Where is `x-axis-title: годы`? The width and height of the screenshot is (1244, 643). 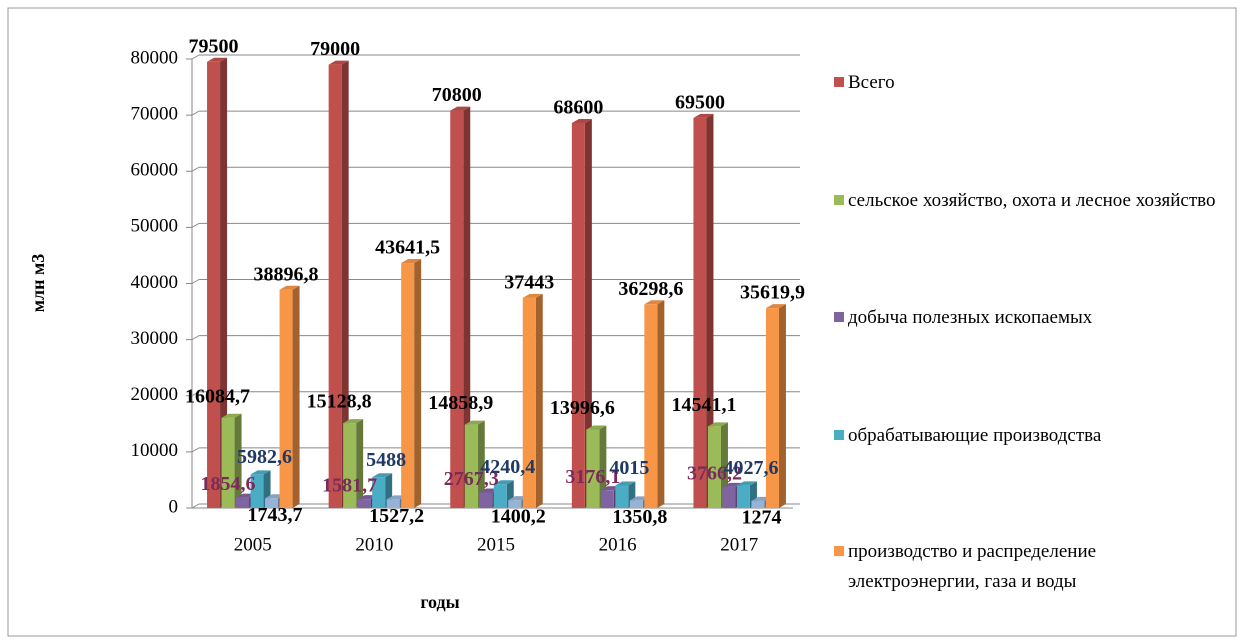 x-axis-title: годы is located at coordinates (439, 602).